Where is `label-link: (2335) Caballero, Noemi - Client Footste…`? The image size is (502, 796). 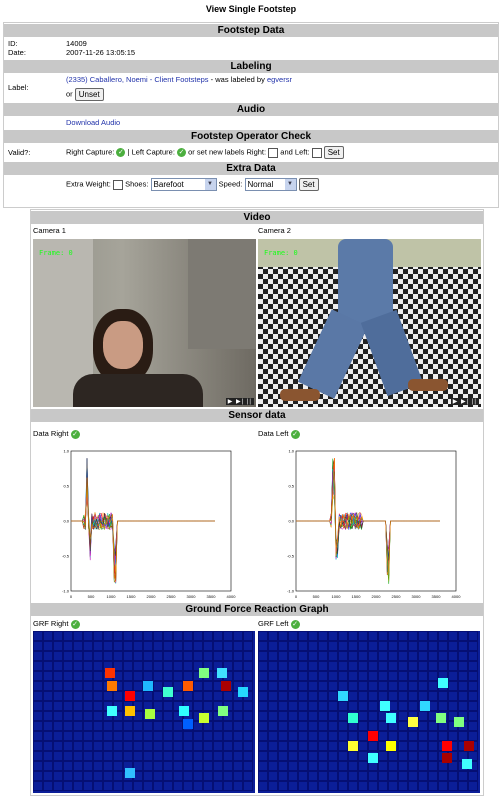 label-link: (2335) Caballero, Noemi - Client Footste… is located at coordinates (137, 79).